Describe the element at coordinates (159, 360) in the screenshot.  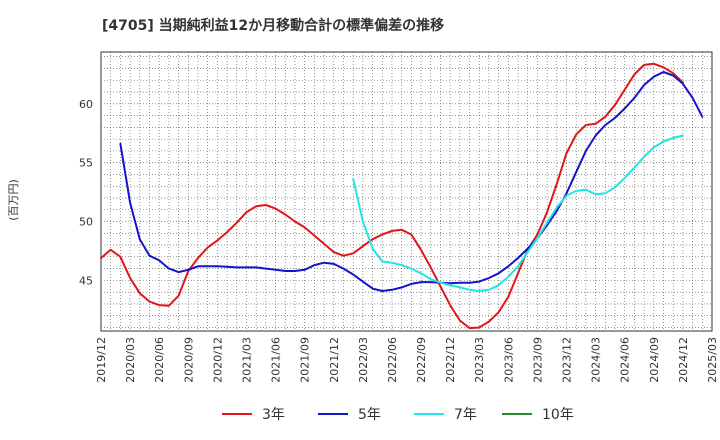
I see `x-tick-label: 2020/06` at that location.